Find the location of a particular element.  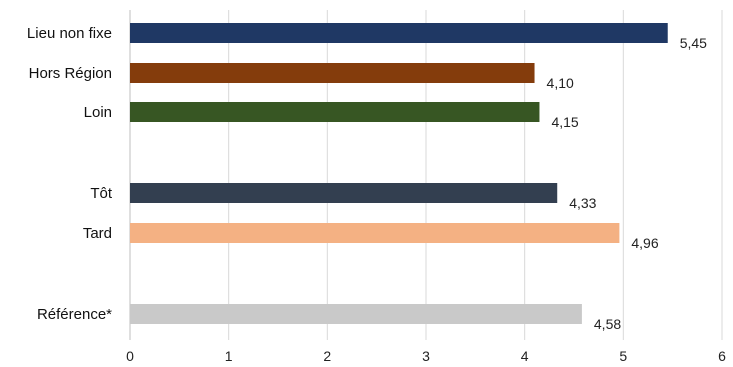

data-label: 4,96 is located at coordinates (644, 243).